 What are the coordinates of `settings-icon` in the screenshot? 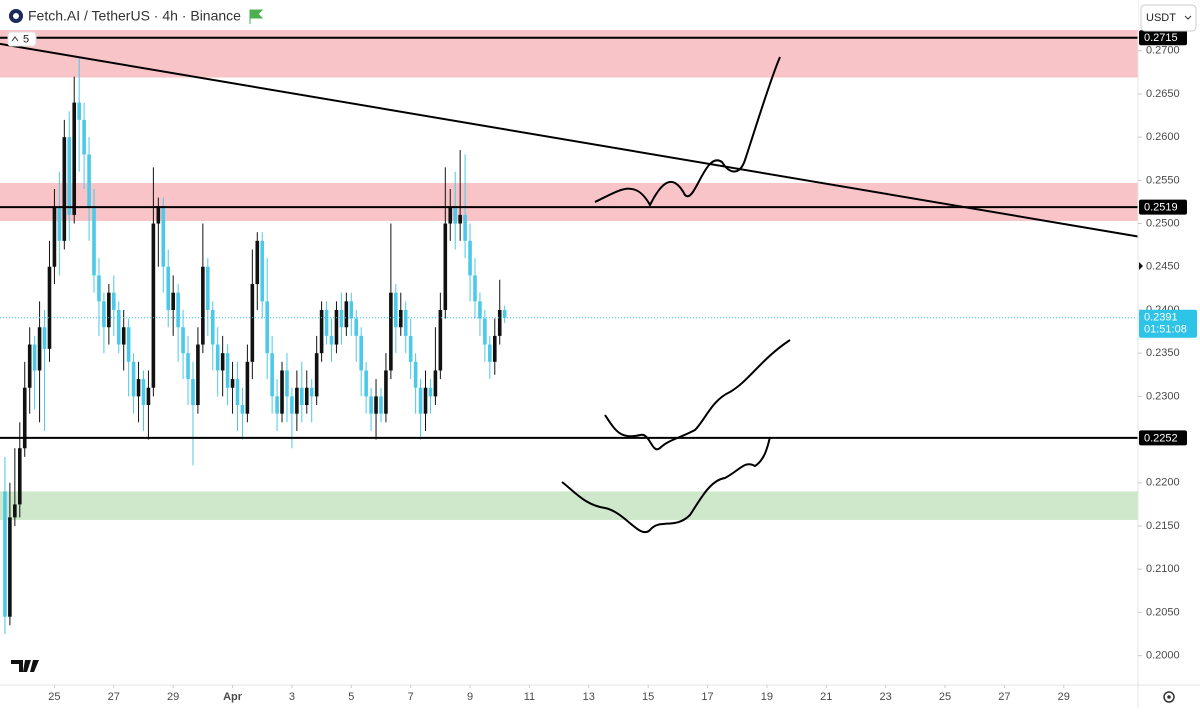 It's located at (1169, 697).